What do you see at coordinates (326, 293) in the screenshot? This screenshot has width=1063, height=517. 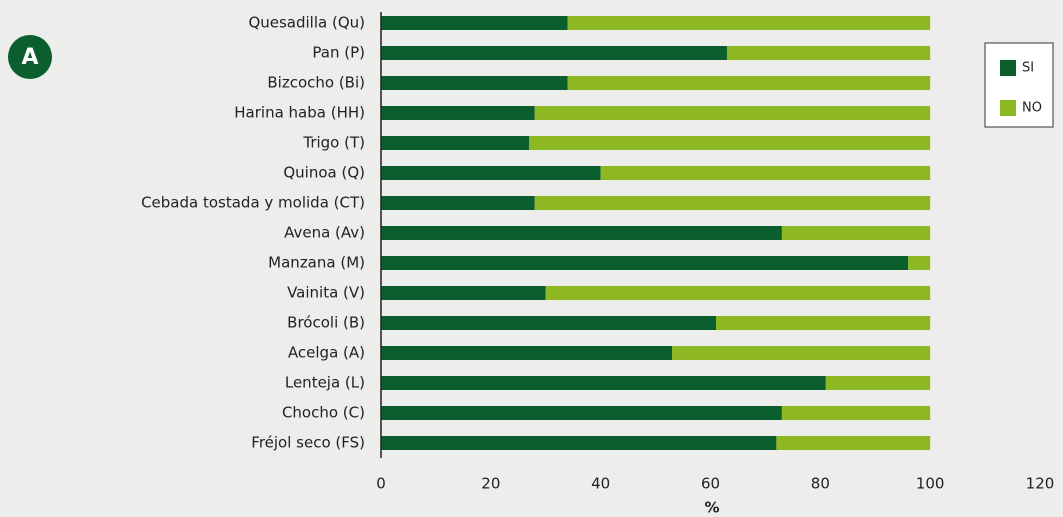 I see `y-tick-label: Vainita (V)` at bounding box center [326, 293].